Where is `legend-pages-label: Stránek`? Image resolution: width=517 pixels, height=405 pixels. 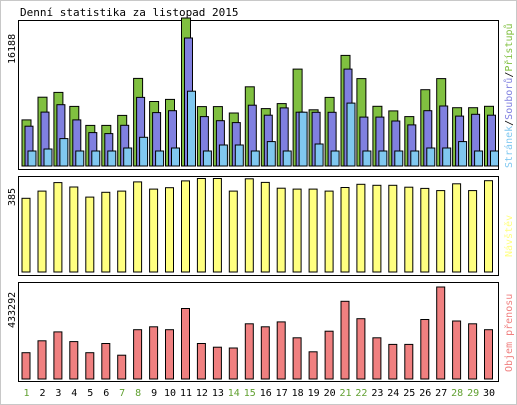 legend-pages-label: Stránek is located at coordinates (509, 147).